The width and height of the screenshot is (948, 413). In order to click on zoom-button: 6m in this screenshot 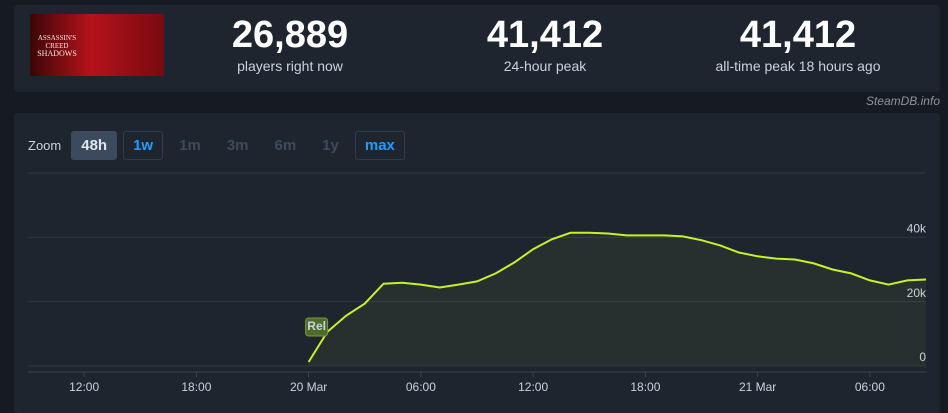, I will do `click(285, 145)`.